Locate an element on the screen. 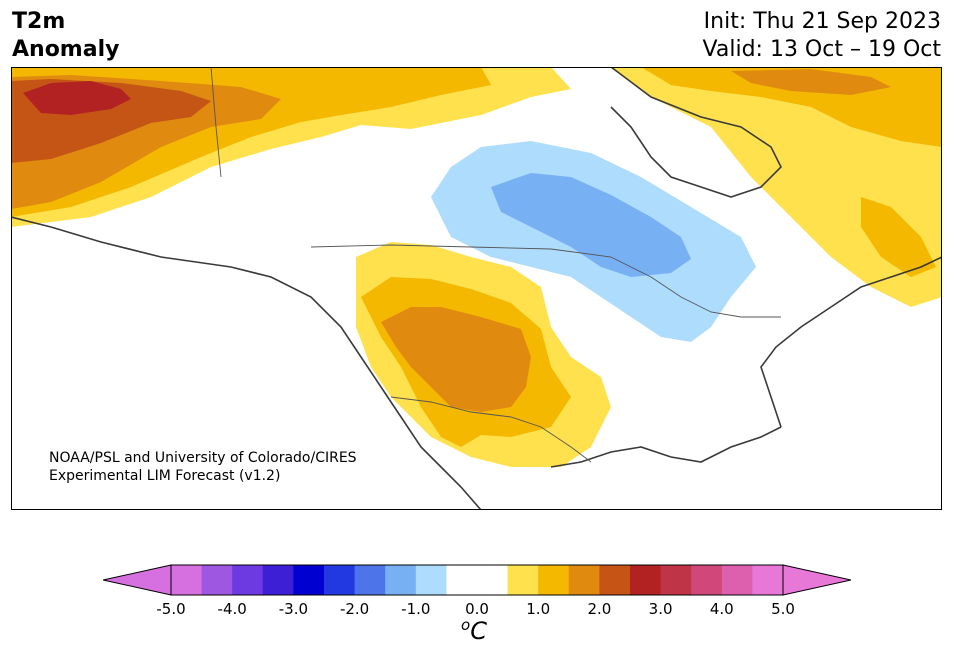 The height and width of the screenshot is (659, 953). warm-zone-labrador-gold is located at coordinates (898, 237).